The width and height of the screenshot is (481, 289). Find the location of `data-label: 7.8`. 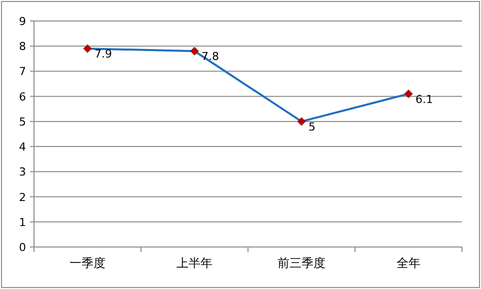

data-label: 7.8 is located at coordinates (210, 57).